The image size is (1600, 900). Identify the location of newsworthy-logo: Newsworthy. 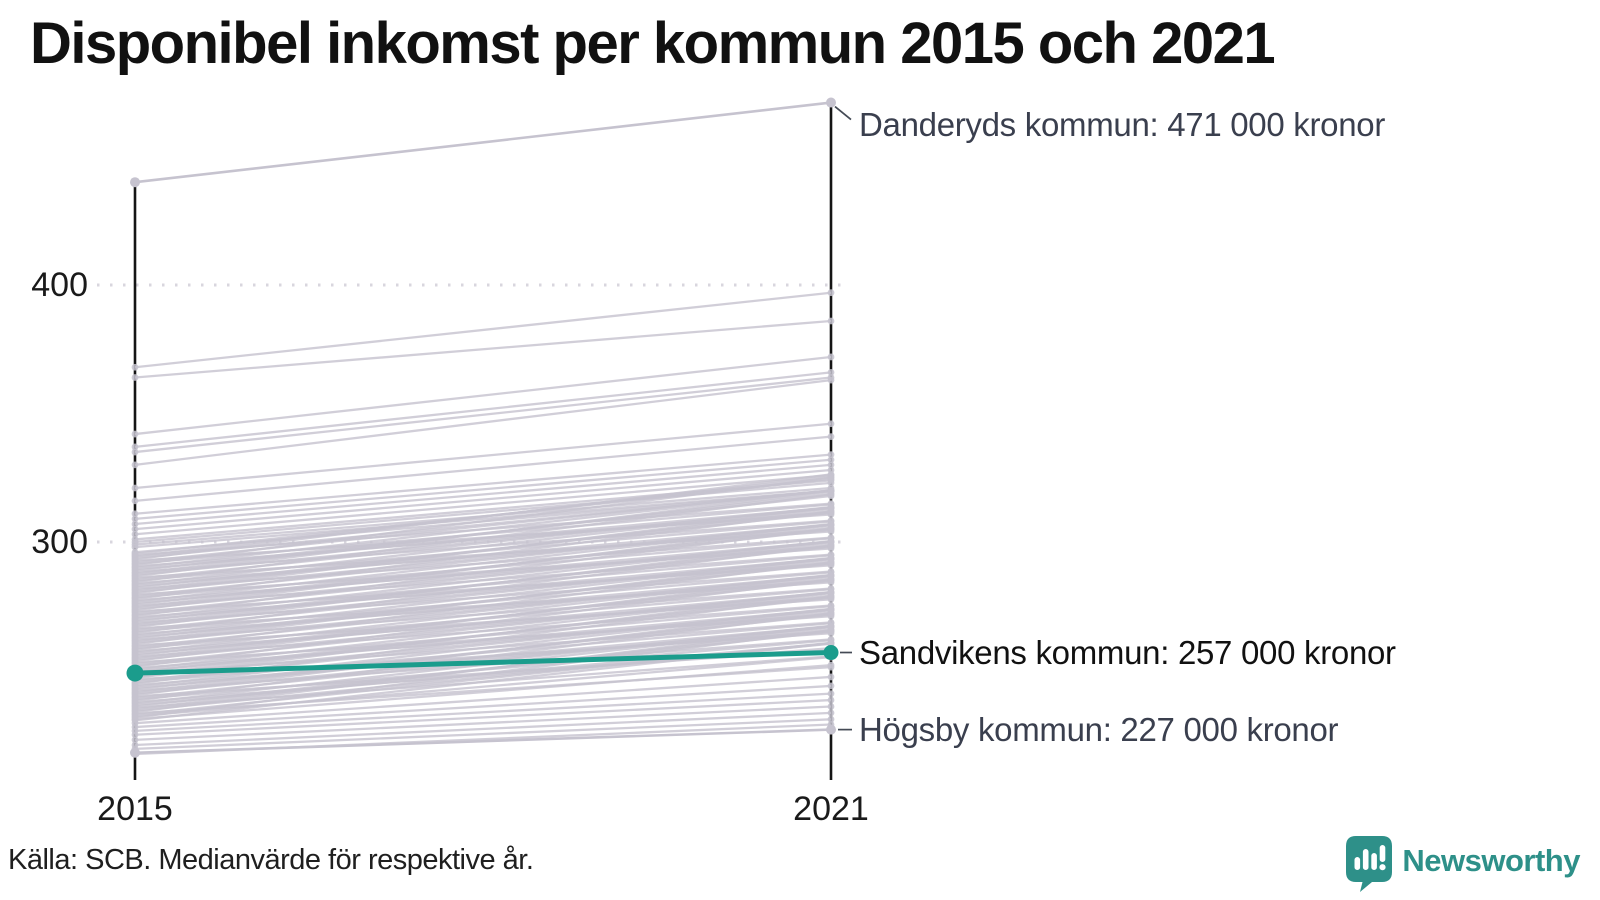
(1463, 864).